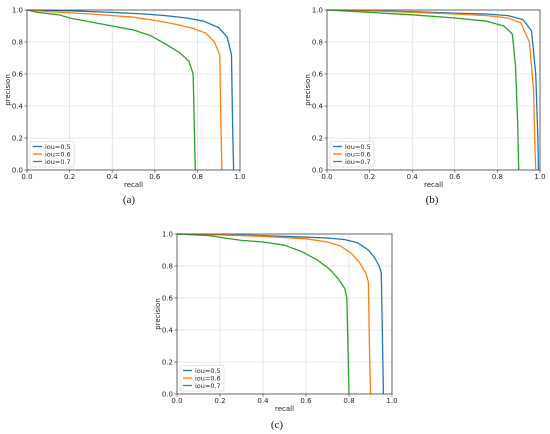 This screenshot has width=550, height=434. What do you see at coordinates (277, 425) in the screenshot?
I see `panel-label: (c)` at bounding box center [277, 425].